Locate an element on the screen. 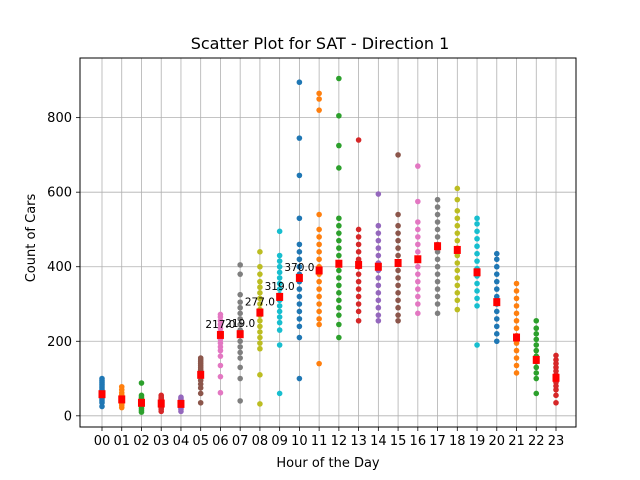  x-tick-label: 22 is located at coordinates (536, 441).